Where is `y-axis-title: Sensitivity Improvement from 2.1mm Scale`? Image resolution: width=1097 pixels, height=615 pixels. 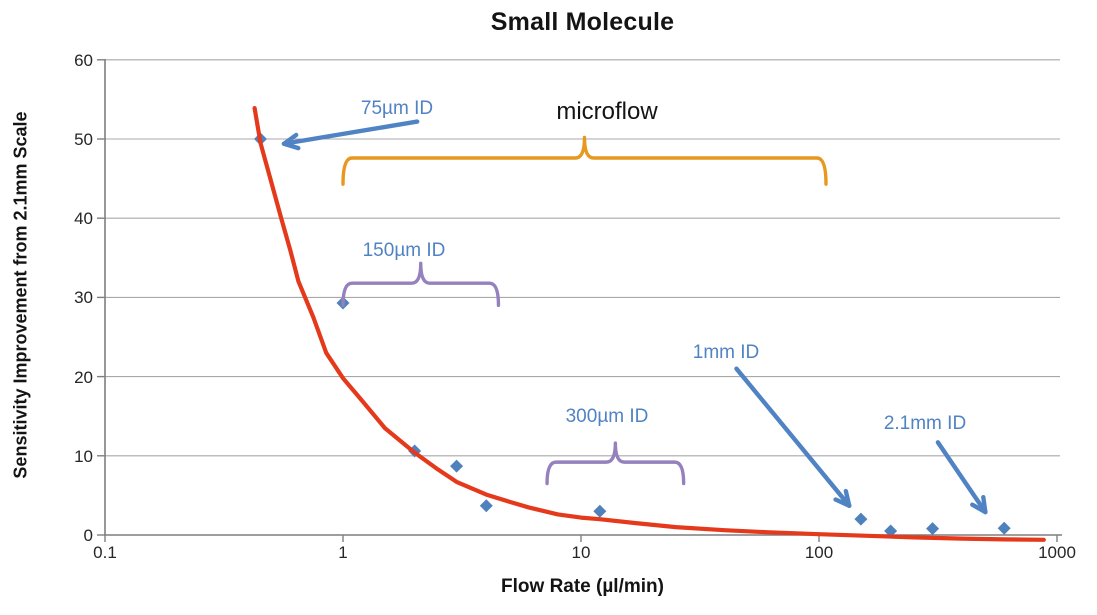 y-axis-title: Sensitivity Improvement from 2.1mm Scale is located at coordinates (20, 295).